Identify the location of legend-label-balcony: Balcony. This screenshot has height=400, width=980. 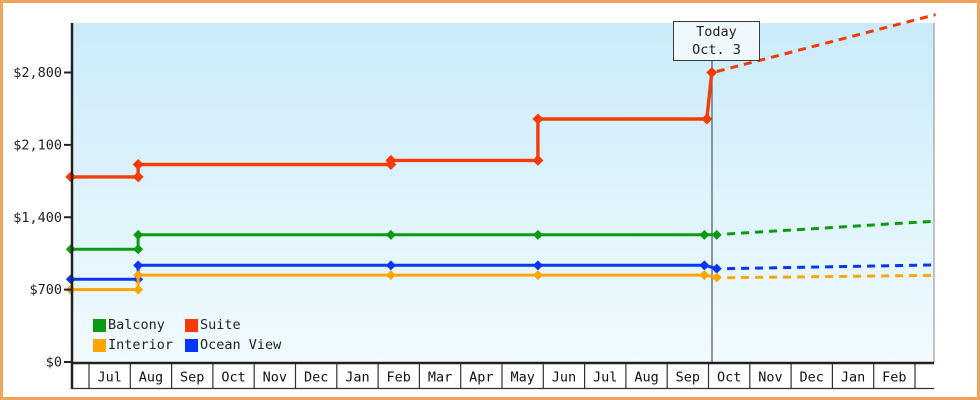
(136, 325).